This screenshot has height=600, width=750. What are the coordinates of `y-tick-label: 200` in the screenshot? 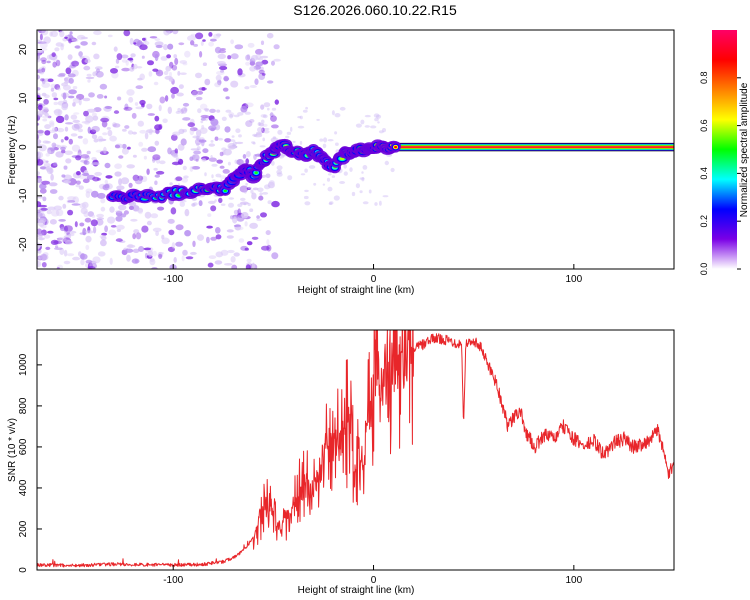 It's located at (23, 528).